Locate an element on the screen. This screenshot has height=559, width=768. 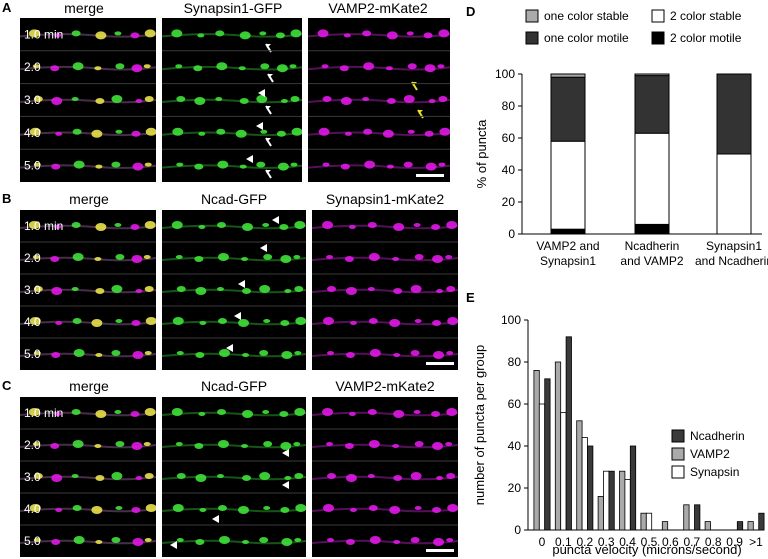
time-label: 2.0 is located at coordinates (32, 445).